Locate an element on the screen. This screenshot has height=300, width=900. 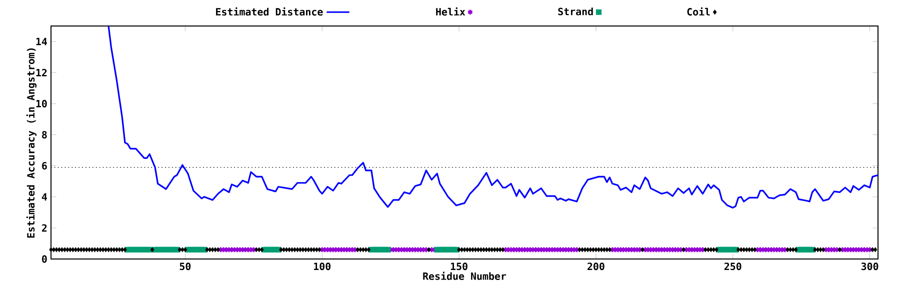
x-tick-label: 300 is located at coordinates (869, 266).